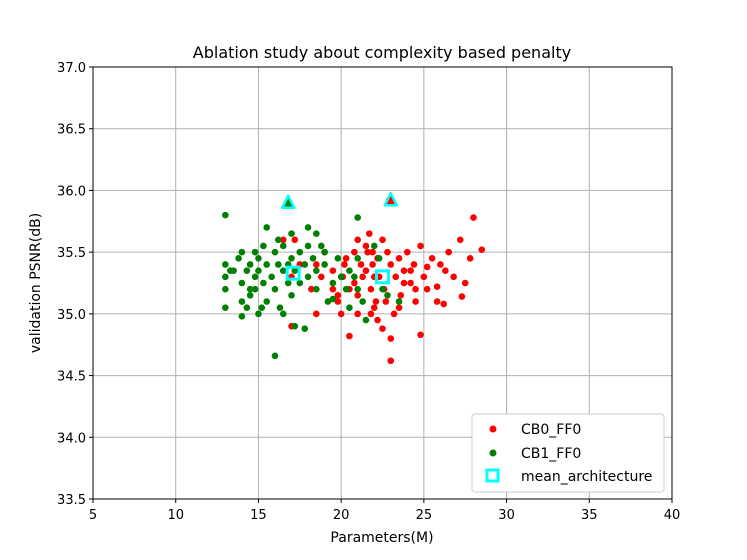 The image size is (747, 560). Describe the element at coordinates (493, 453) in the screenshot. I see `legend-marker-cb1` at that location.